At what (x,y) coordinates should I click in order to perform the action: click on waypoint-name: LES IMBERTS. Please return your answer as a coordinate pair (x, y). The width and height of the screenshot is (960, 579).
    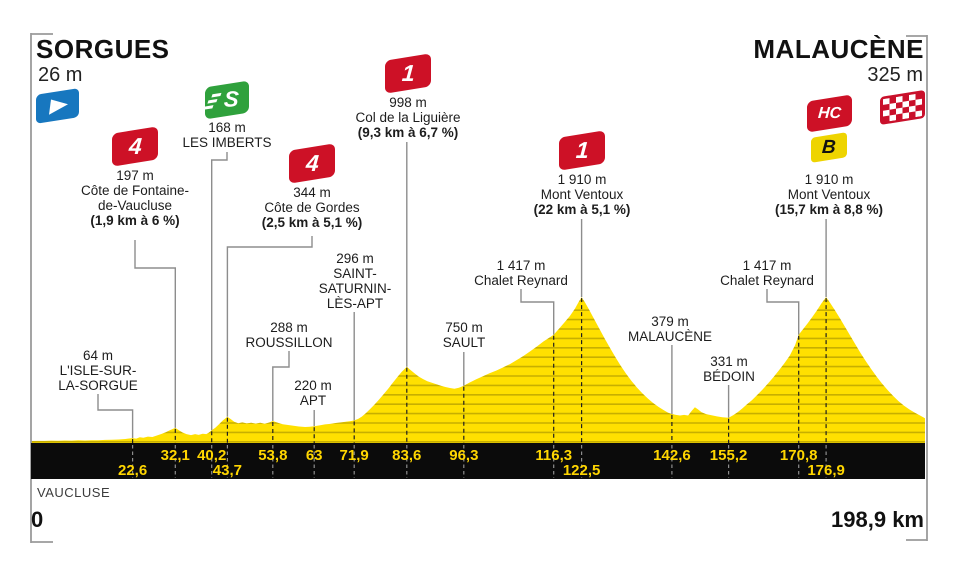
    Looking at the image, I should click on (227, 142).